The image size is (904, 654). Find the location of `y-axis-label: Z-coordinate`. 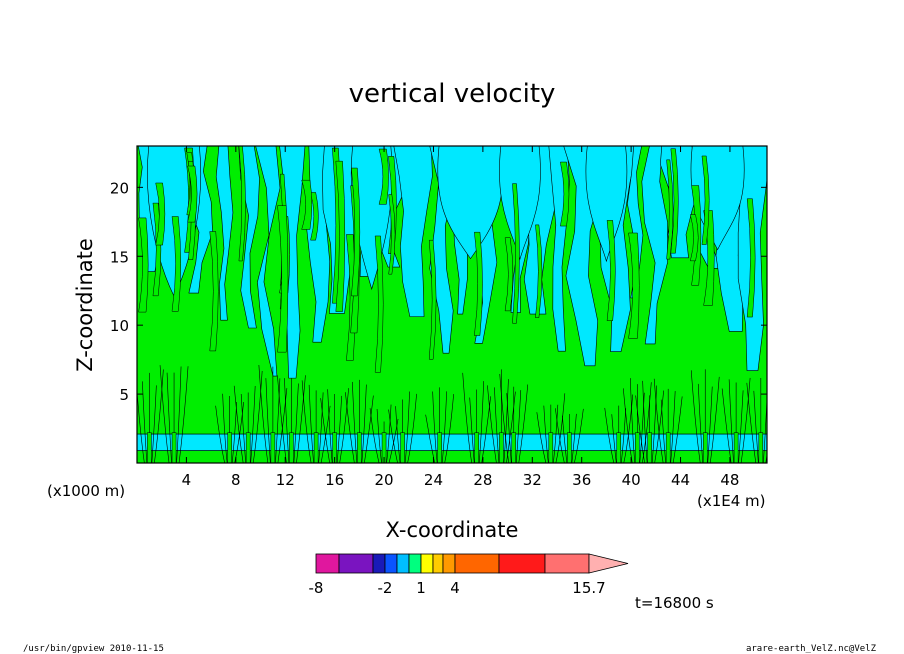

y-axis-label: Z-coordinate is located at coordinates (85, 305).